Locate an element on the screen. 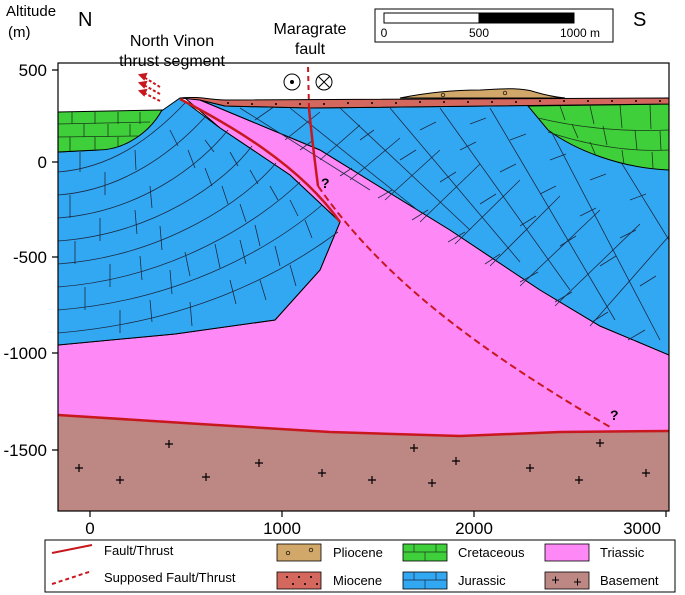  legend-miocene-label: Miocene is located at coordinates (357, 580).